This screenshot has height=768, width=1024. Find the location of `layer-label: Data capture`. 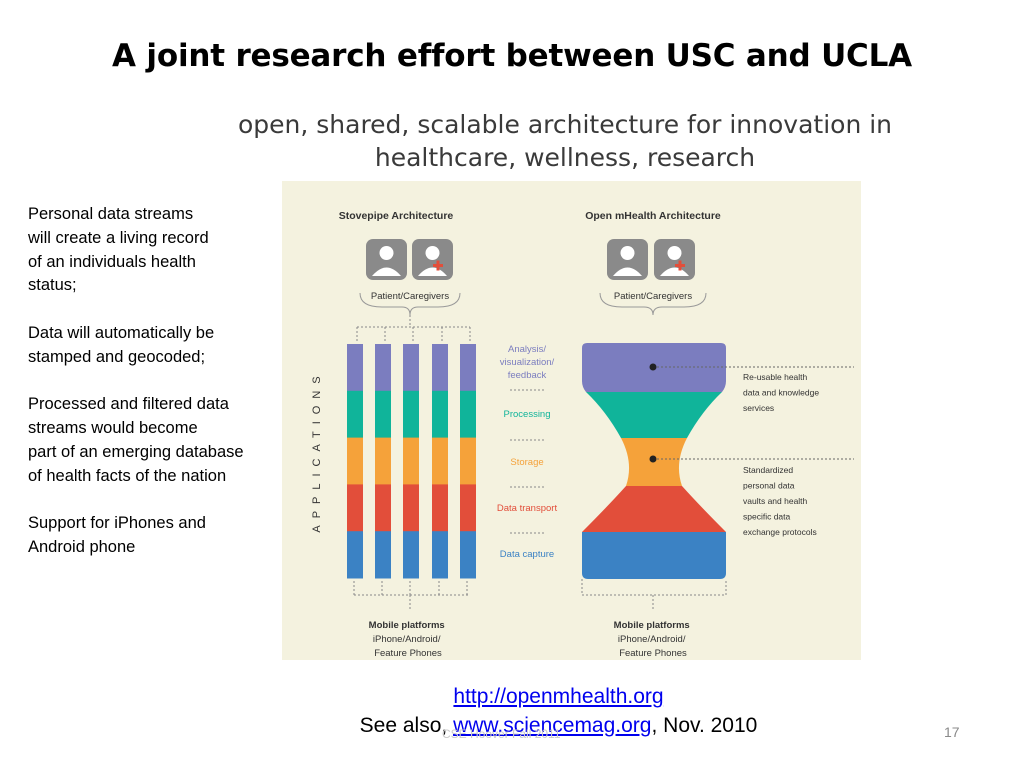

layer-label: Data capture is located at coordinates (527, 554).